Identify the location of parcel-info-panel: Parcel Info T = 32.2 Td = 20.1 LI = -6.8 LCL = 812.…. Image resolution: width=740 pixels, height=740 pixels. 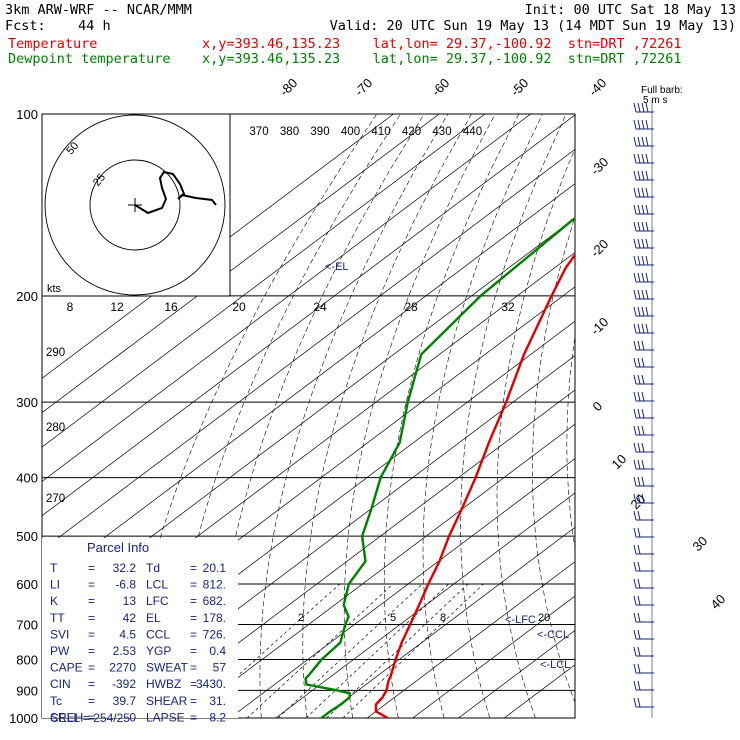
(140, 631).